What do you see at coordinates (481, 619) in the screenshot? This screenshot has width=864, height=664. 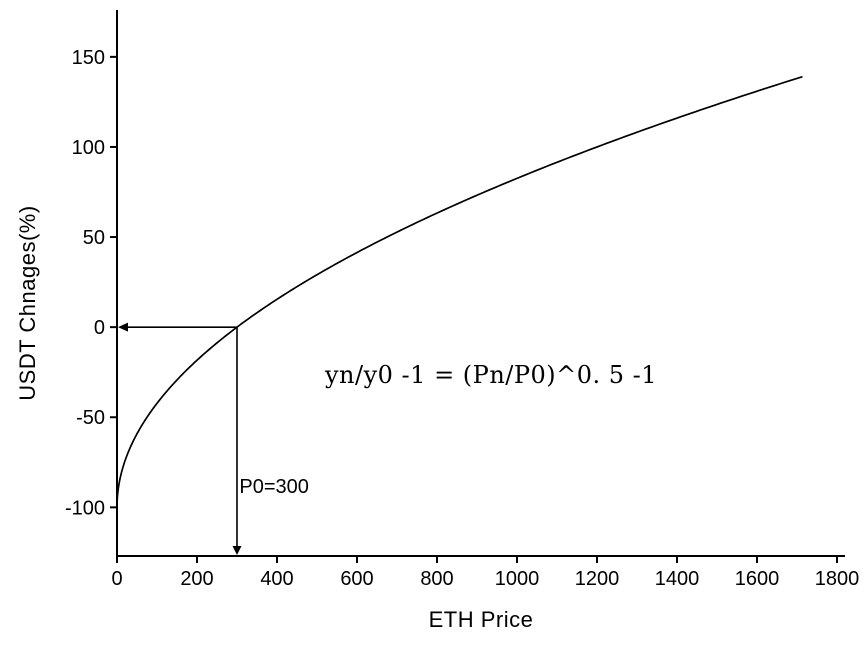 I see `x-axis-title: ETH Price` at bounding box center [481, 619].